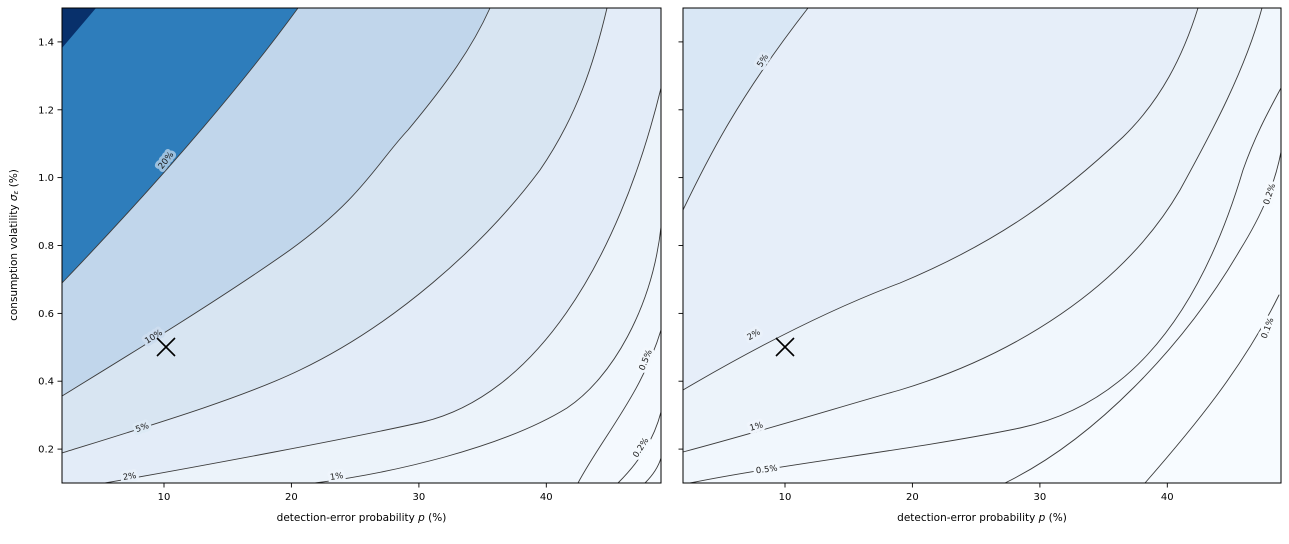  Describe the element at coordinates (680, 245) in the screenshot. I see `right-y-ticks` at that location.